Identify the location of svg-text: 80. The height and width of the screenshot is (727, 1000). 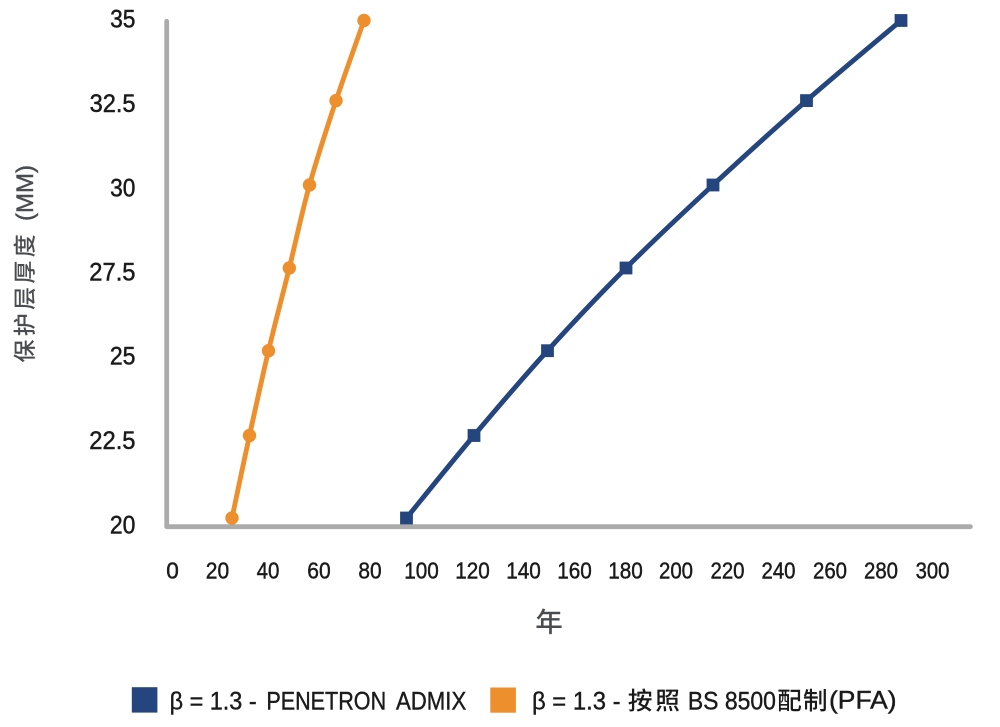
(369, 570).